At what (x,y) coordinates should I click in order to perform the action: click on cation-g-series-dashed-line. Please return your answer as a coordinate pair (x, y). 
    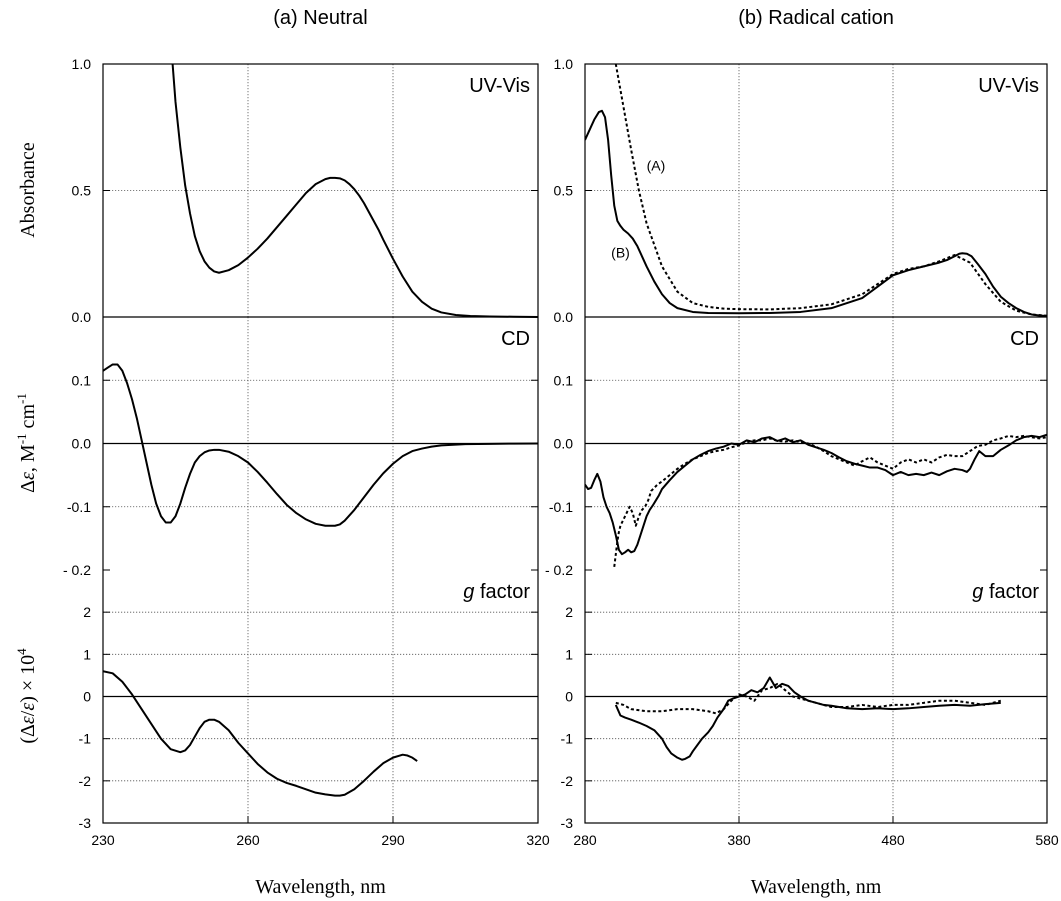
    Looking at the image, I should click on (808, 698).